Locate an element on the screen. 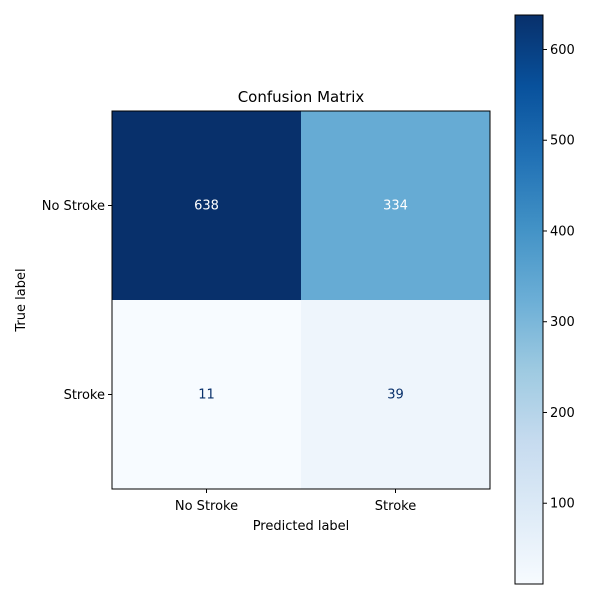 The image size is (600, 600). y-tick-label: Stroke is located at coordinates (84, 395).